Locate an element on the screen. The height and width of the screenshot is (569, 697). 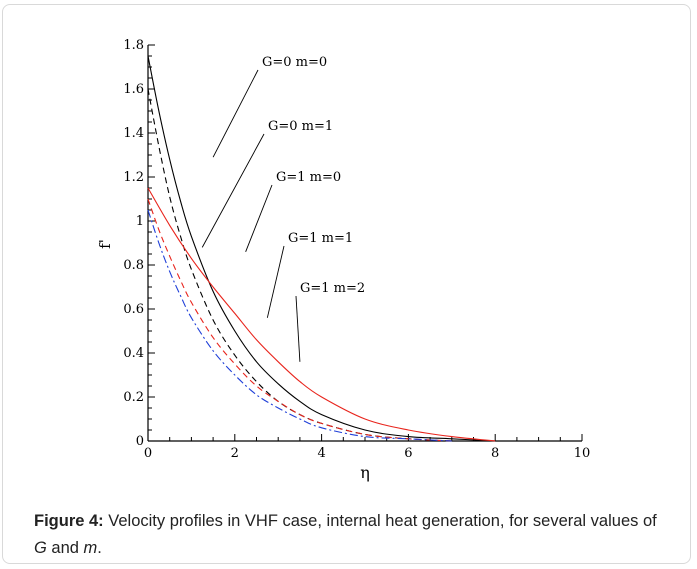
y-tick-label: 0 is located at coordinates (140, 441).